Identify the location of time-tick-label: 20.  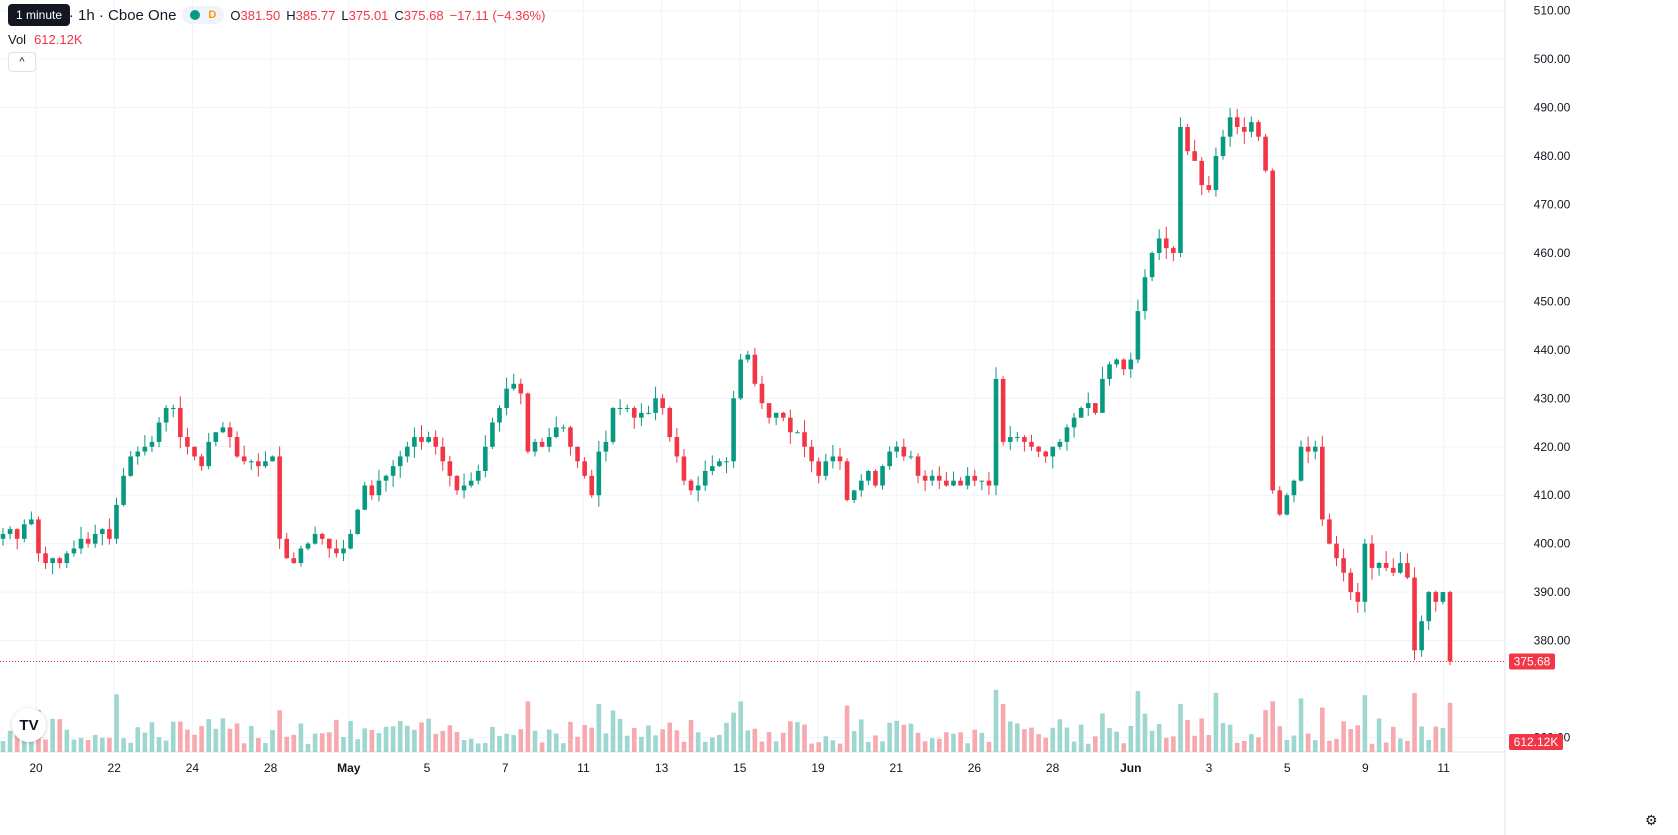
(36, 768).